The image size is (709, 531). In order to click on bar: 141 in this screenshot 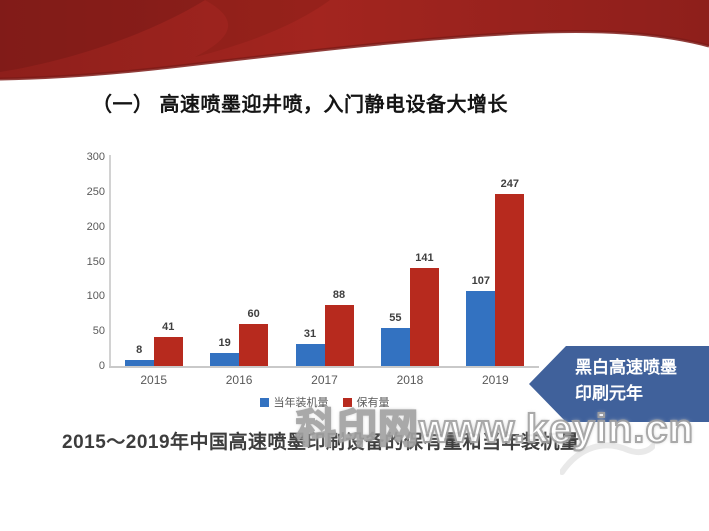, I will do `click(424, 309)`.